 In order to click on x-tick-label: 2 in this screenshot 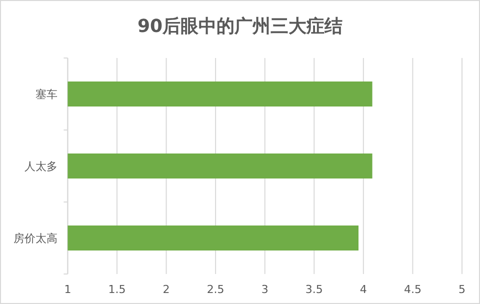, I will do `click(166, 289)`.